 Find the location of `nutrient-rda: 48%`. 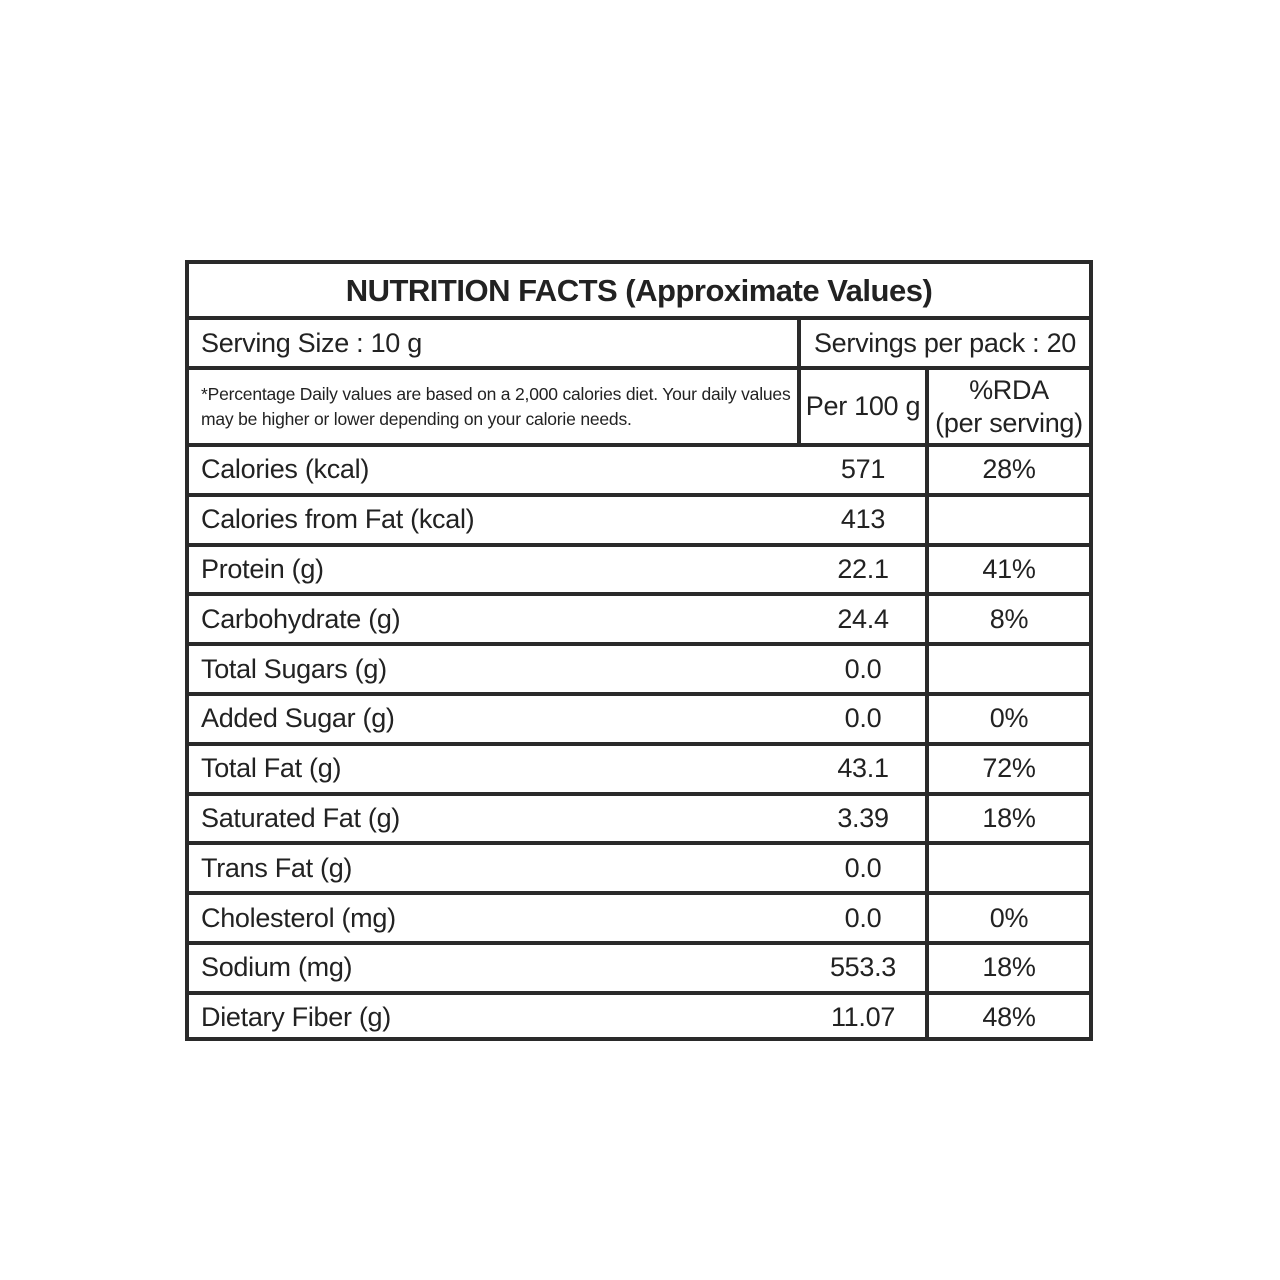

nutrient-rda: 48% is located at coordinates (1009, 1017).